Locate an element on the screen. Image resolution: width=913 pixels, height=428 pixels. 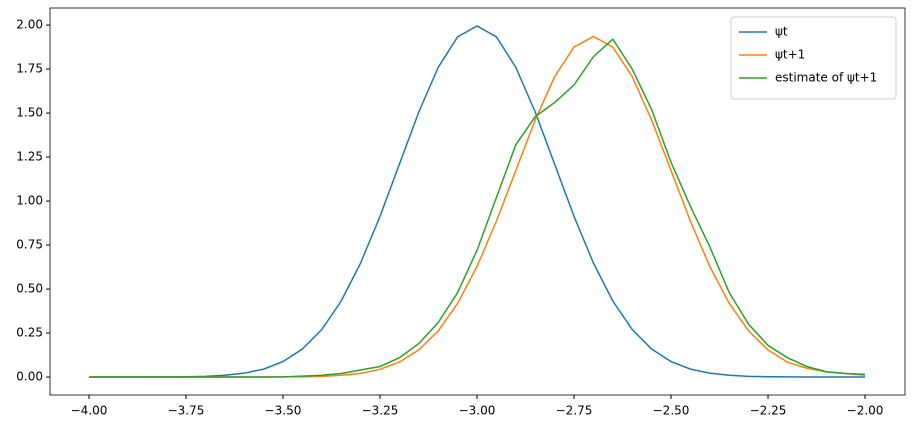
x-tick-label: −2.25 is located at coordinates (768, 411).